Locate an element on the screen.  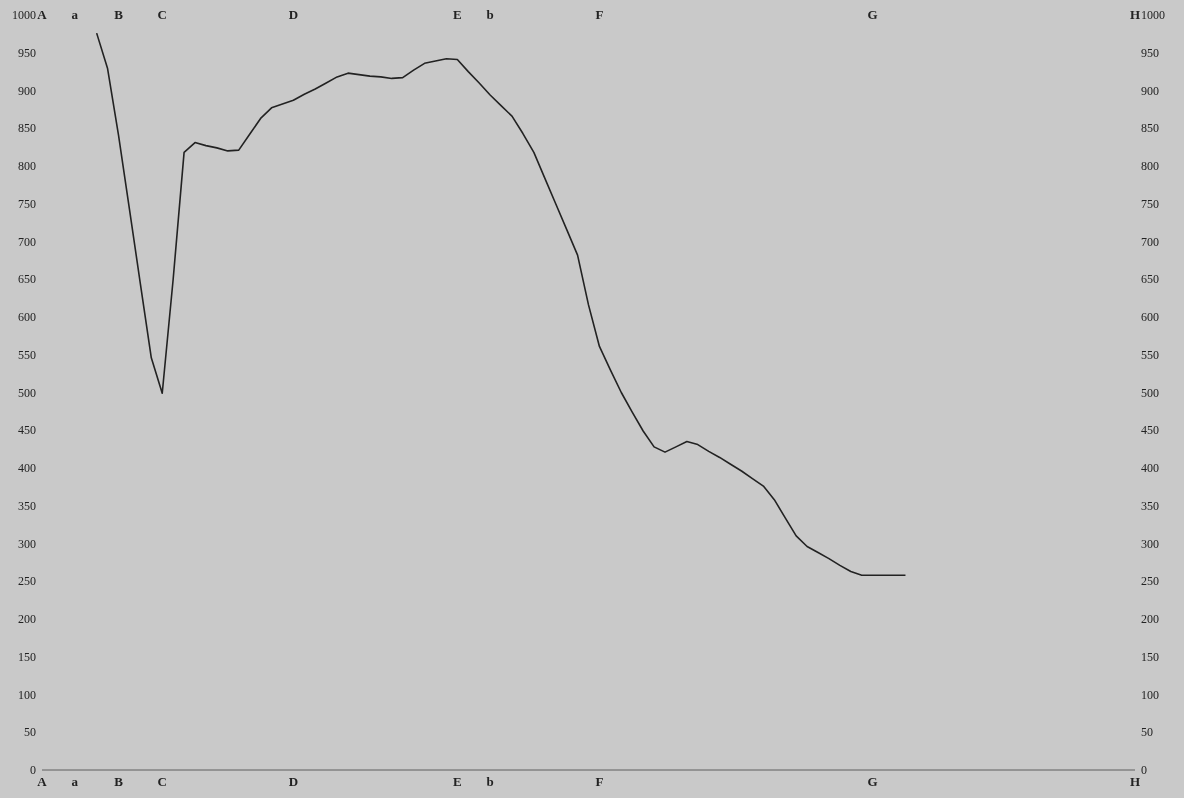
y-tick-label: 1000 is located at coordinates (24, 15).